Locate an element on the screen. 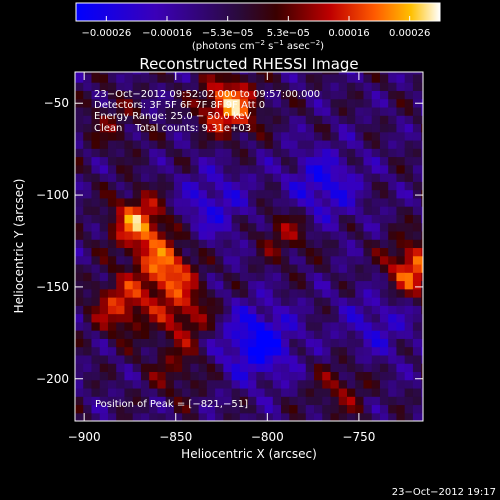 The height and width of the screenshot is (500, 500). colorbar-tick-label: −5.3e−05 is located at coordinates (228, 33).